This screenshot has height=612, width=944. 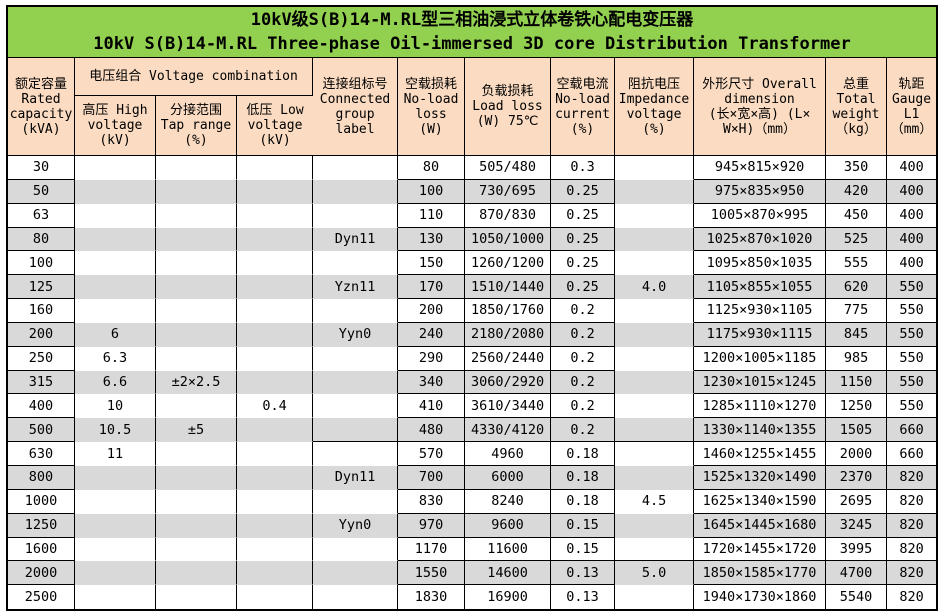 I want to click on cell-overall-dimension: 975×835×950, so click(x=760, y=191).